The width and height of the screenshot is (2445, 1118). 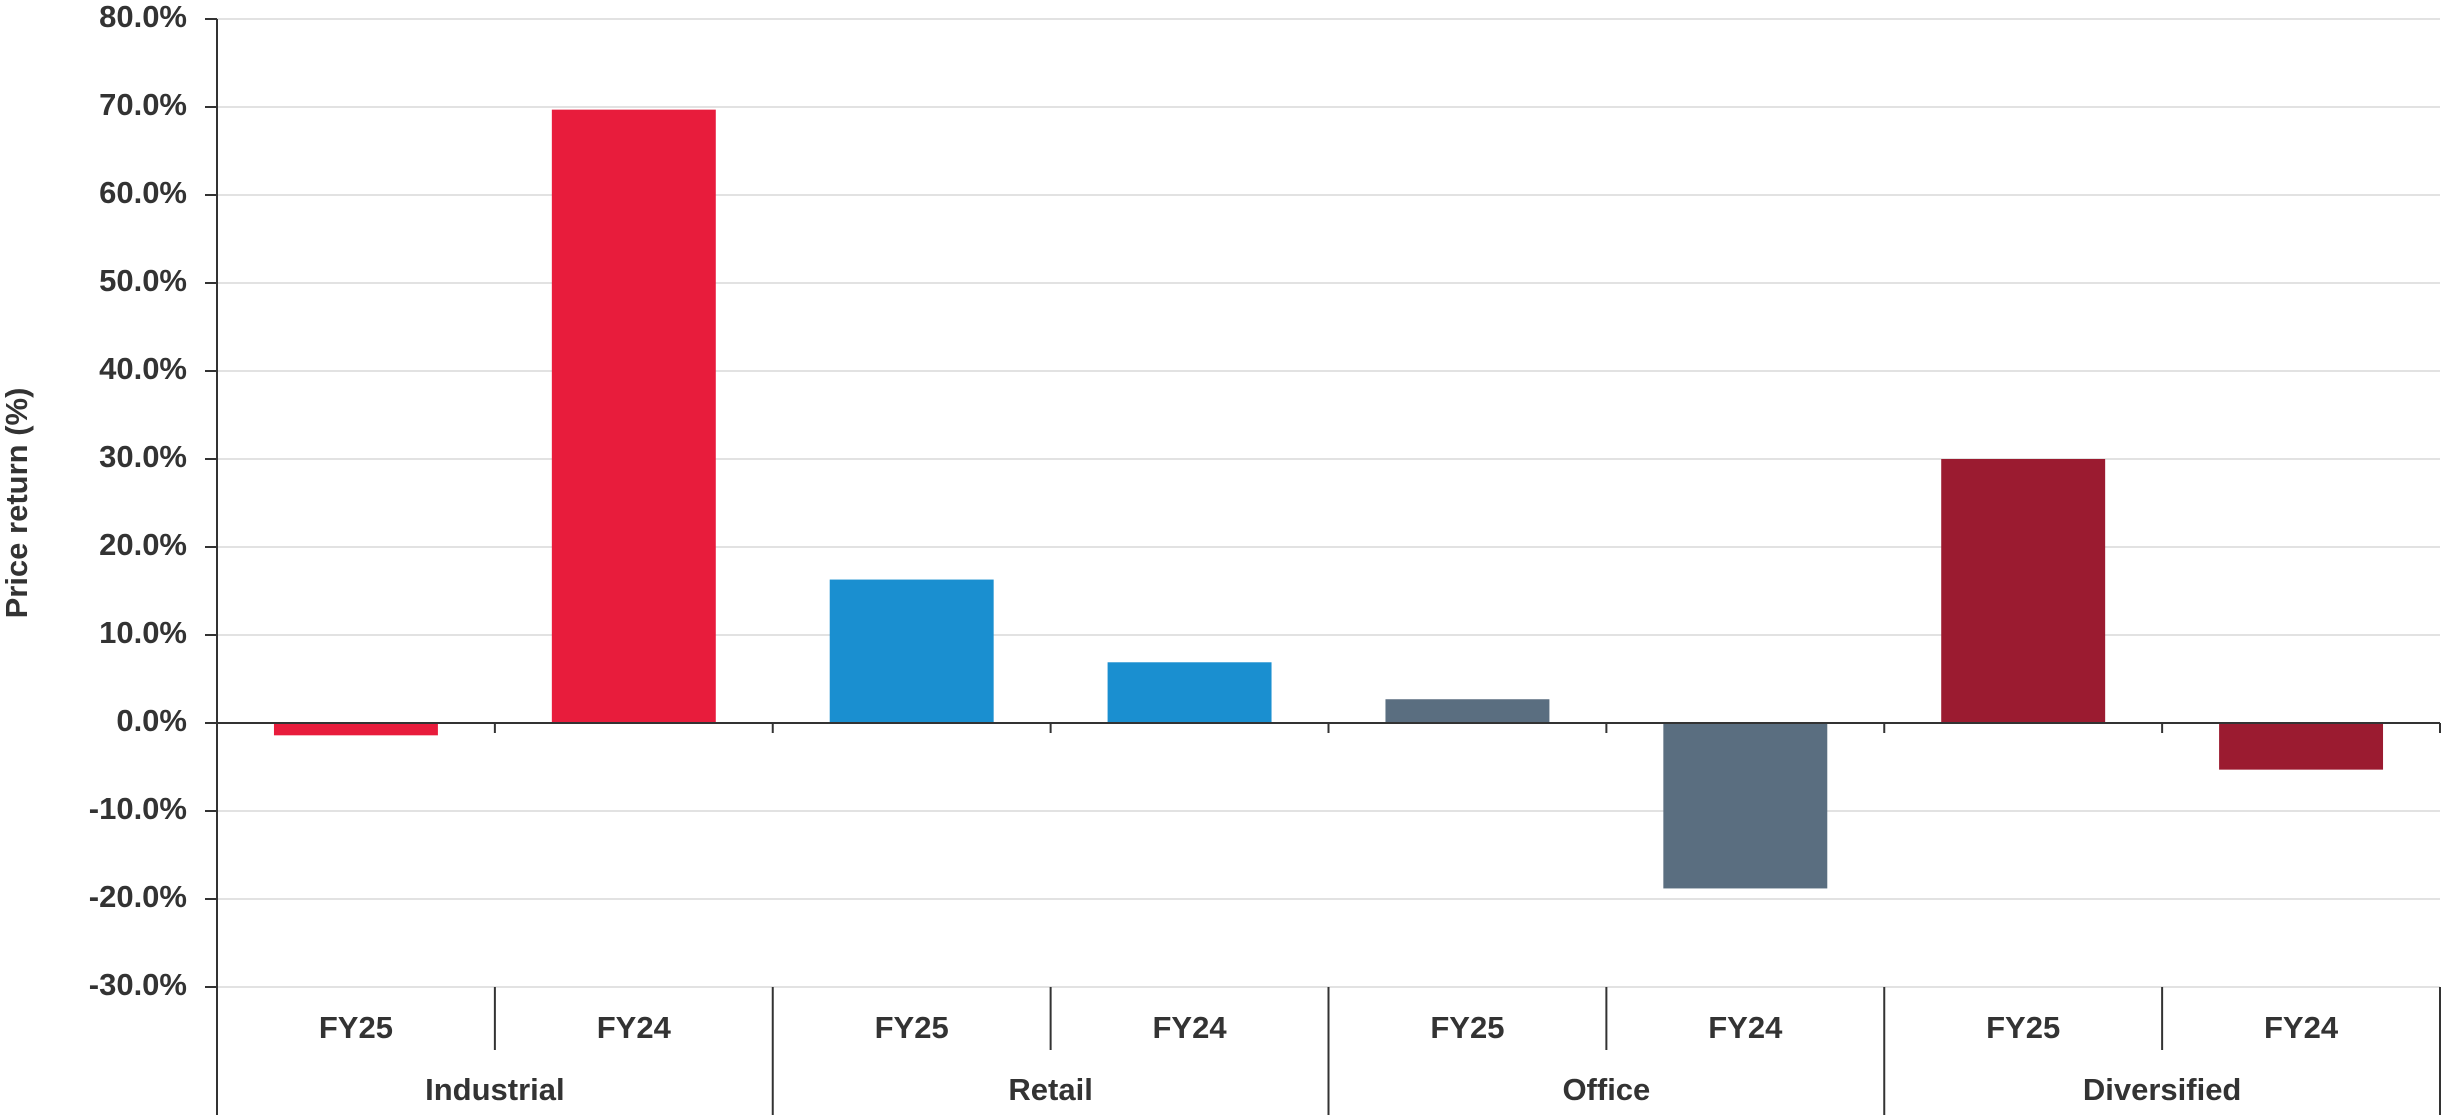 I want to click on group-label: Office, so click(x=1606, y=1089).